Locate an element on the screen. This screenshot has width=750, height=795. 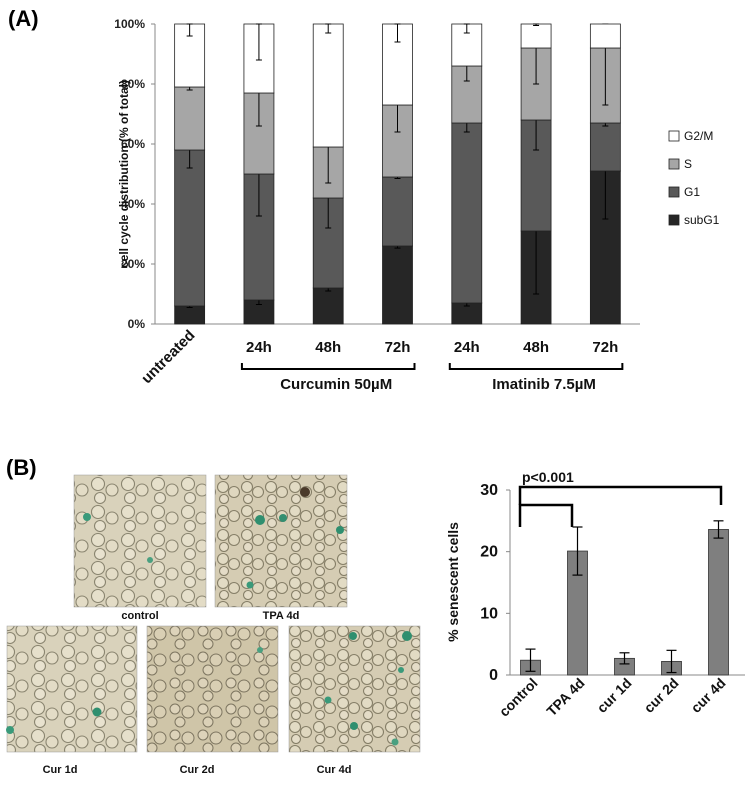
y-tick-label: 20 is located at coordinates (489, 552).